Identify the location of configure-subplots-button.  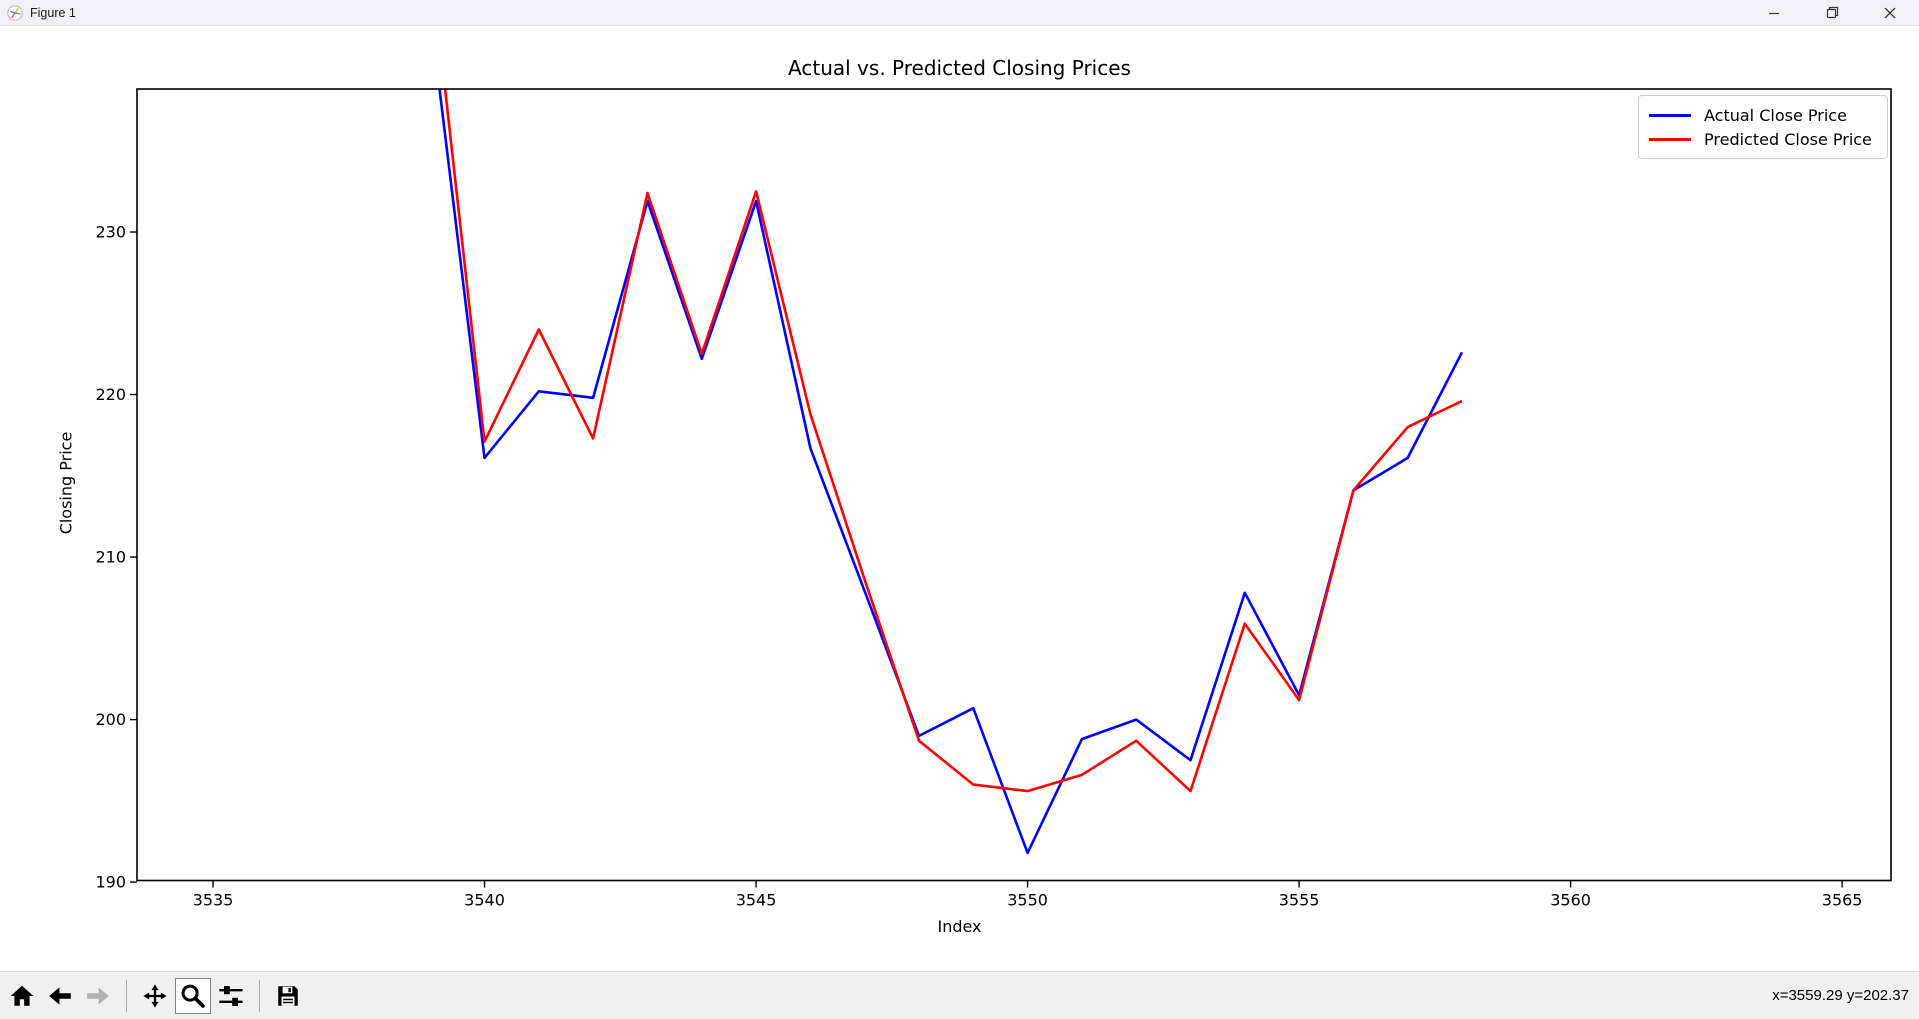
(231, 996).